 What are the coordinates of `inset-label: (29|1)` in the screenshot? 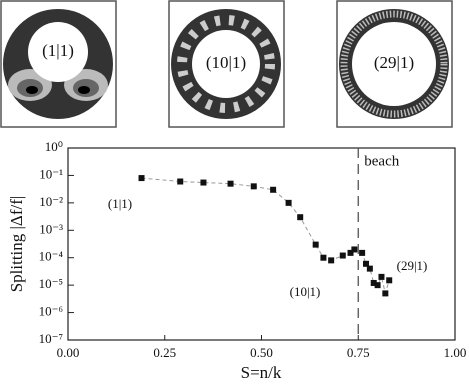 It's located at (394, 62).